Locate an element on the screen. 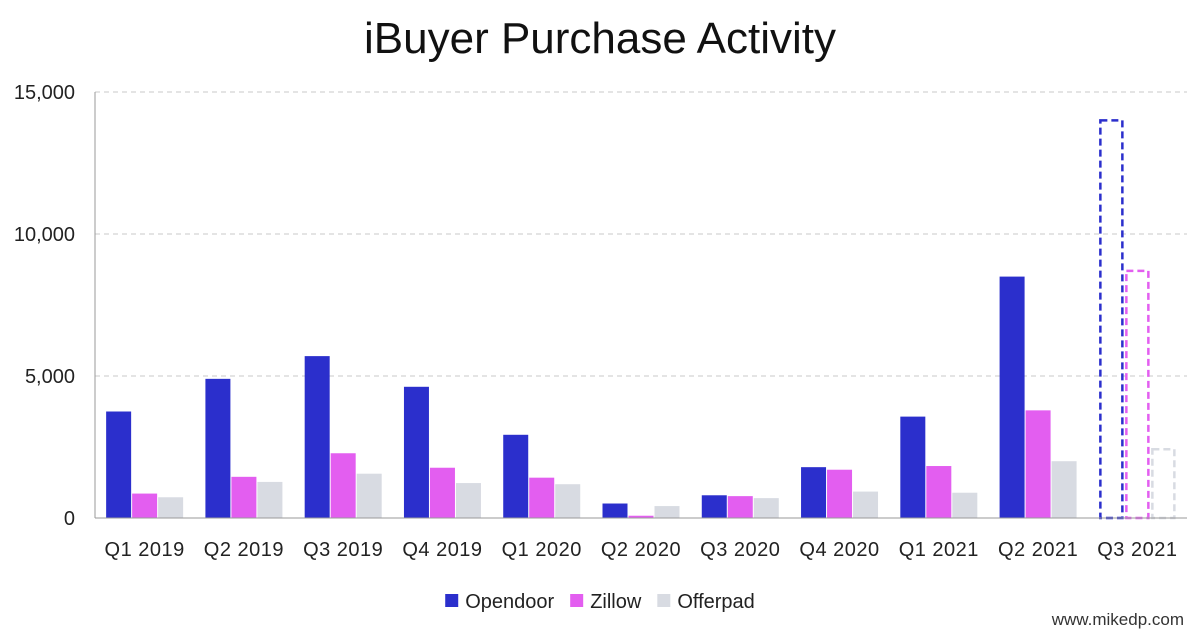 This screenshot has height=640, width=1200. legend-label-opendoor: Opendoor is located at coordinates (509, 602).